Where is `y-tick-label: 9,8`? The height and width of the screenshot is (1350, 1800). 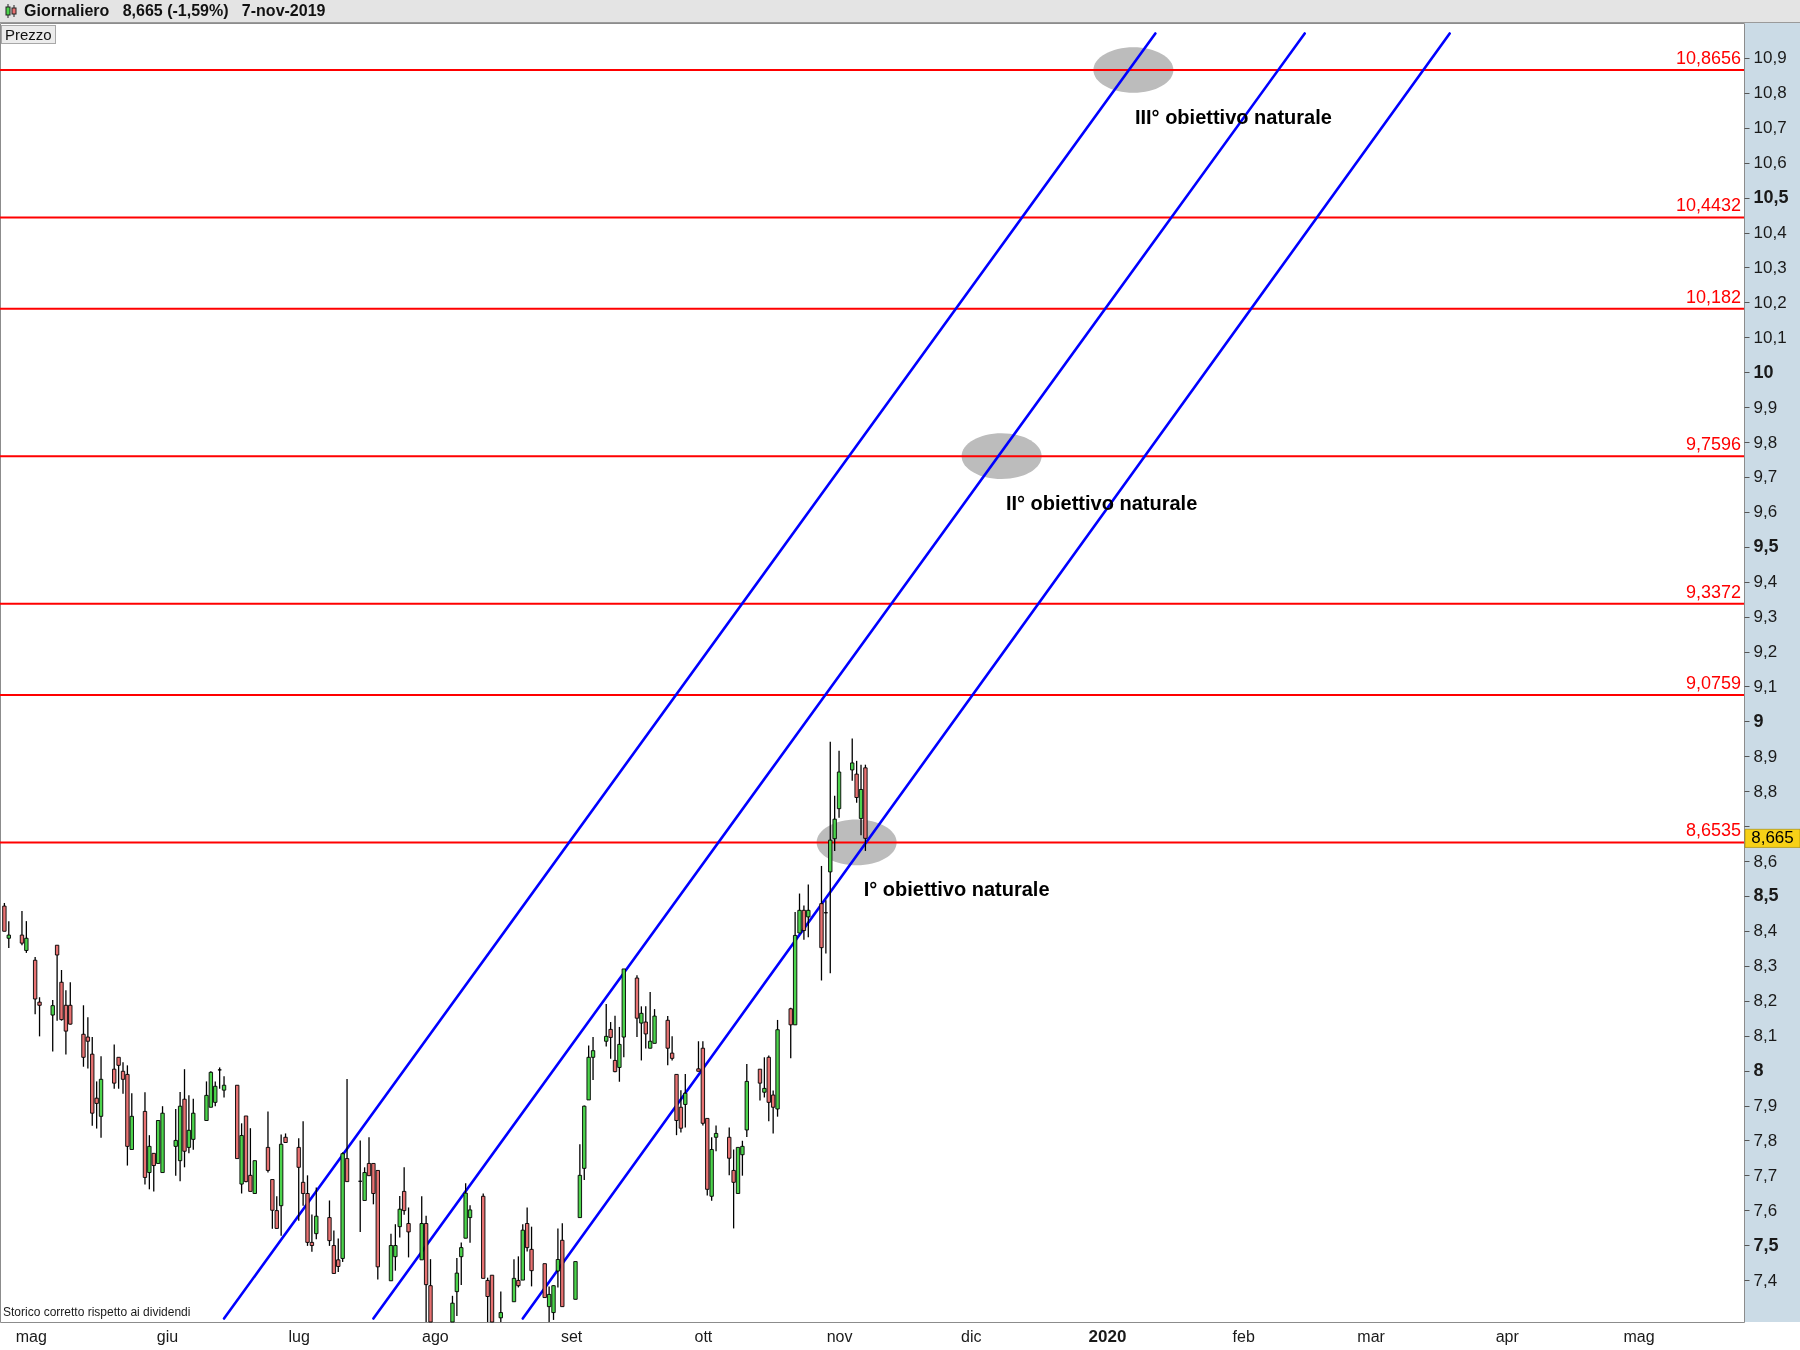
y-tick-label: 9,8 is located at coordinates (1765, 442).